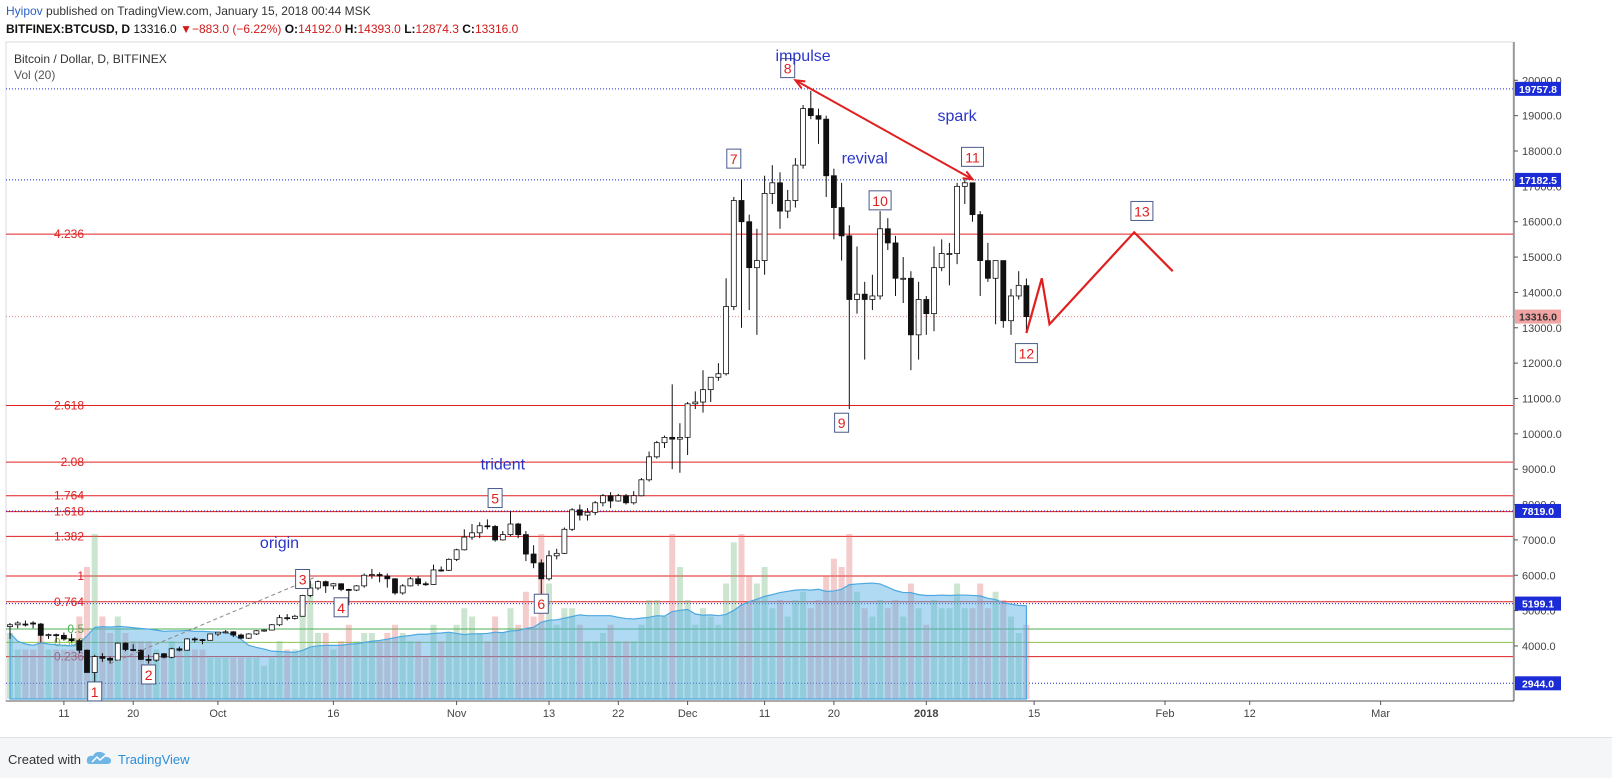  I want to click on y-tick-label: 11000.0, so click(1541, 399).